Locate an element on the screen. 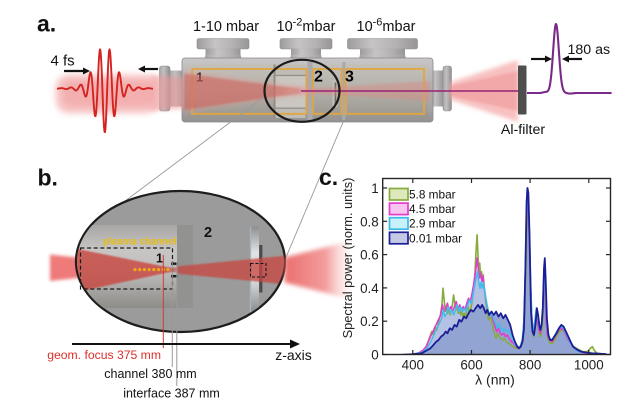 The height and width of the screenshot is (415, 640). svg-text: plasma channel is located at coordinates (140, 242).